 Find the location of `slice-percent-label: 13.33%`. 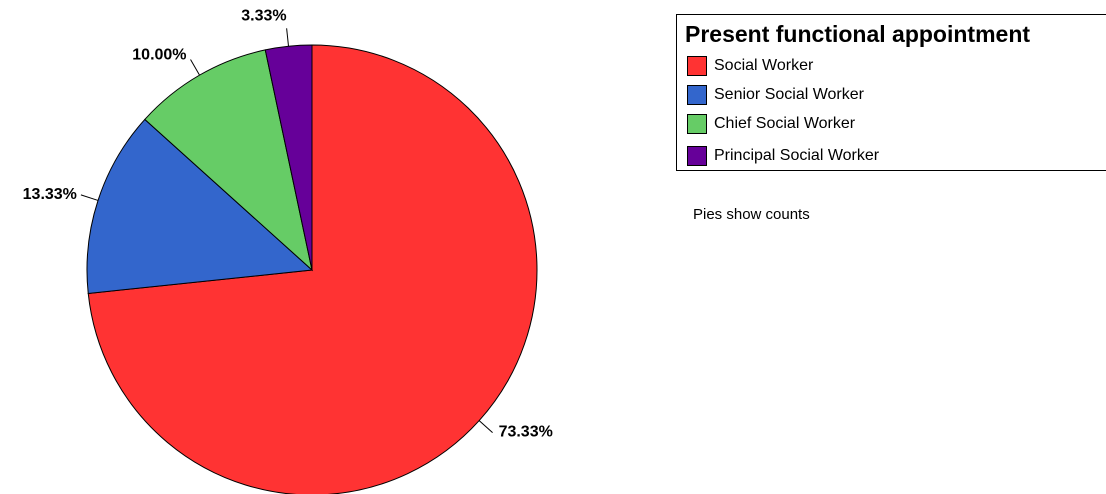

slice-percent-label: 13.33% is located at coordinates (50, 194).